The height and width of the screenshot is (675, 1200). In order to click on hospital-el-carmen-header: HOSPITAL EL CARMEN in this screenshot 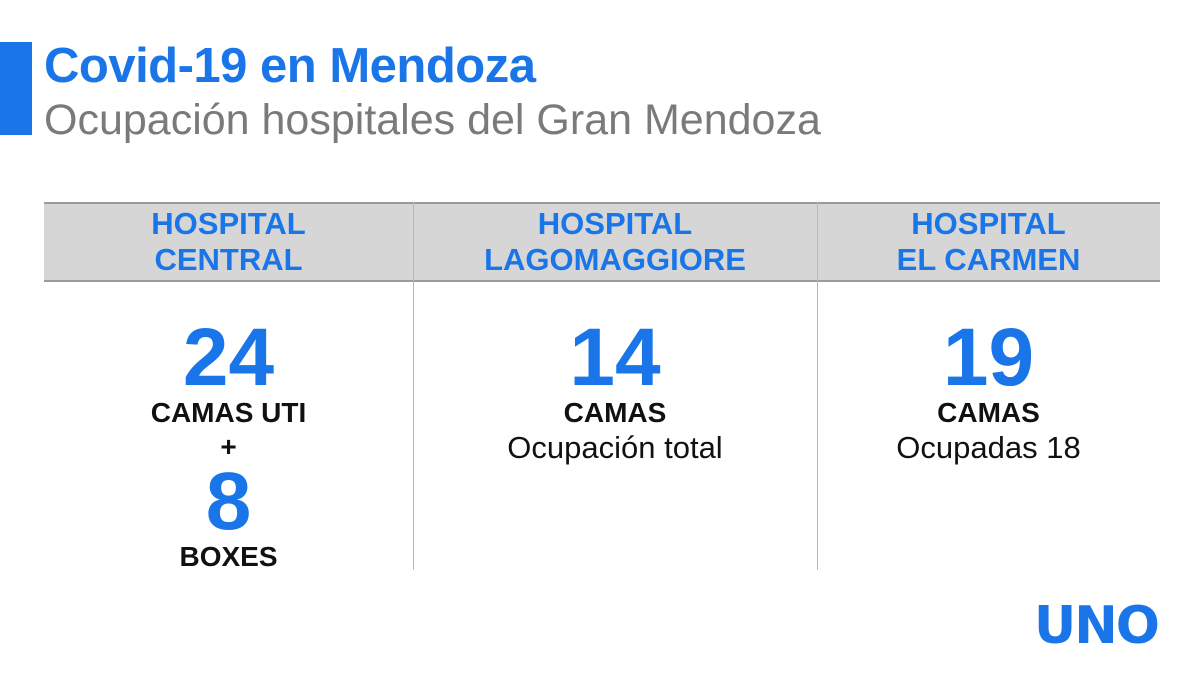, I will do `click(988, 242)`.